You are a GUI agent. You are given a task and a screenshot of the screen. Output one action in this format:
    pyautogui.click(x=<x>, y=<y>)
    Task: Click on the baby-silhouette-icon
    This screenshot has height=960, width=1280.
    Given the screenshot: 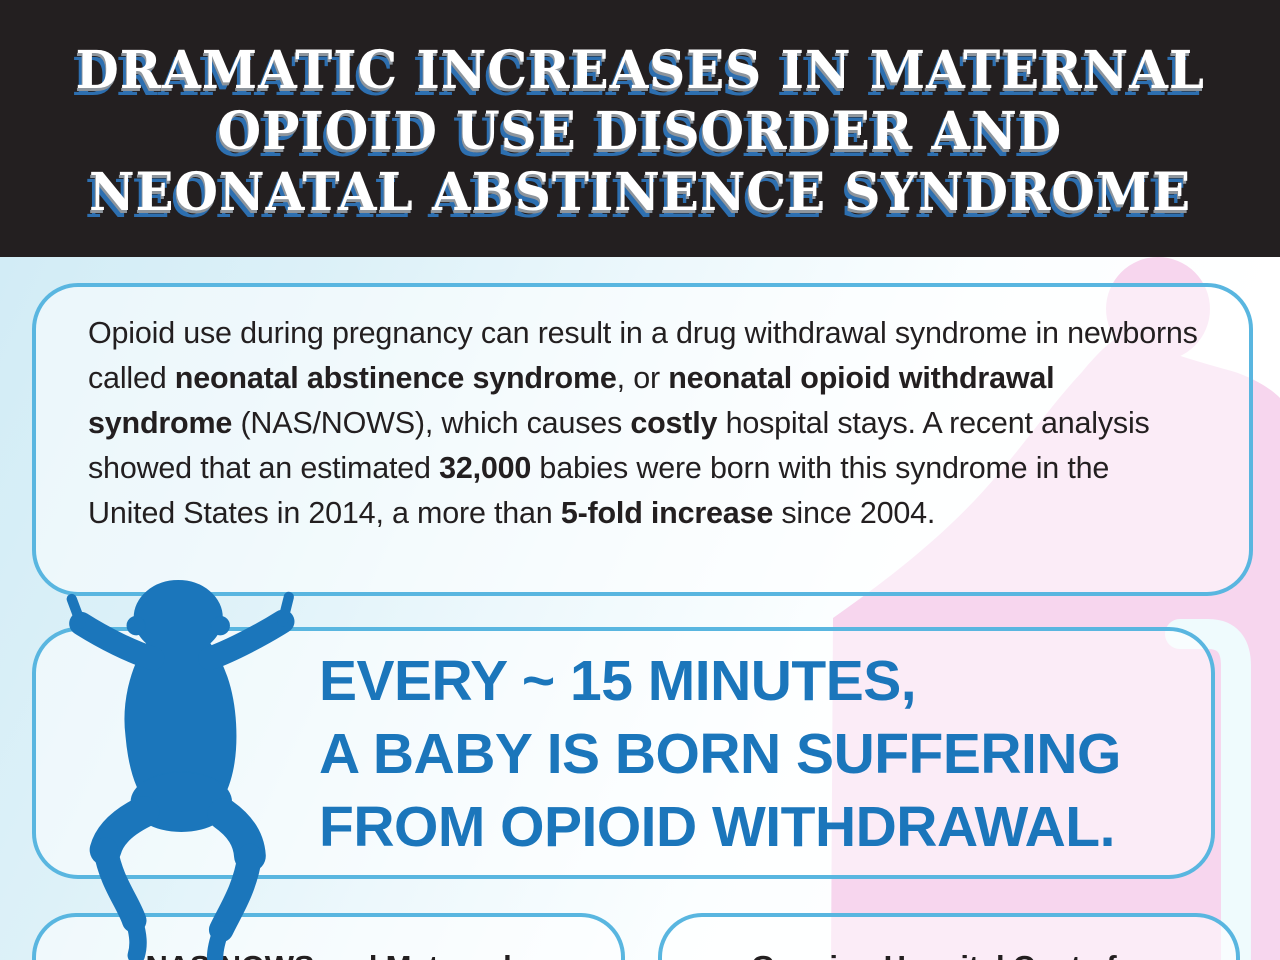 What is the action you would take?
    pyautogui.click(x=180, y=770)
    